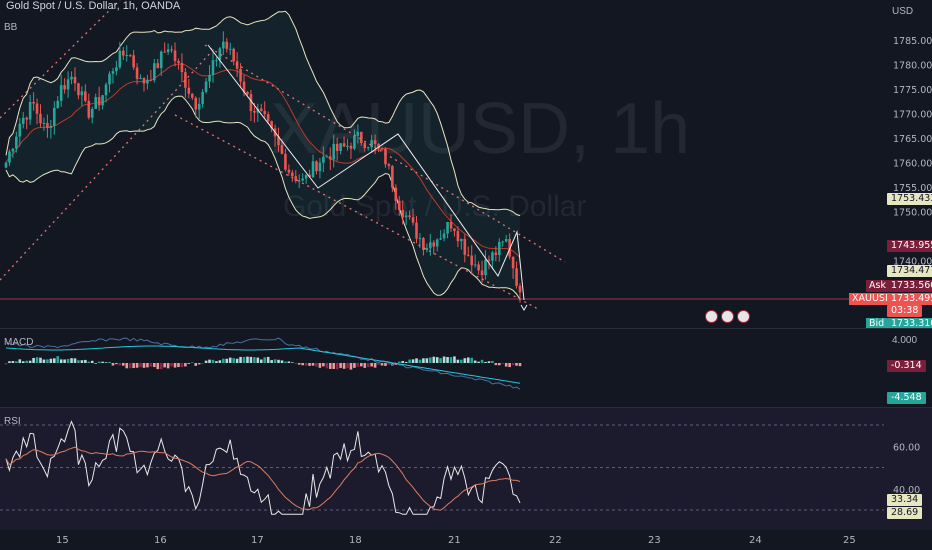 Image resolution: width=932 pixels, height=550 pixels. I want to click on macd-chart, so click(466, 368).